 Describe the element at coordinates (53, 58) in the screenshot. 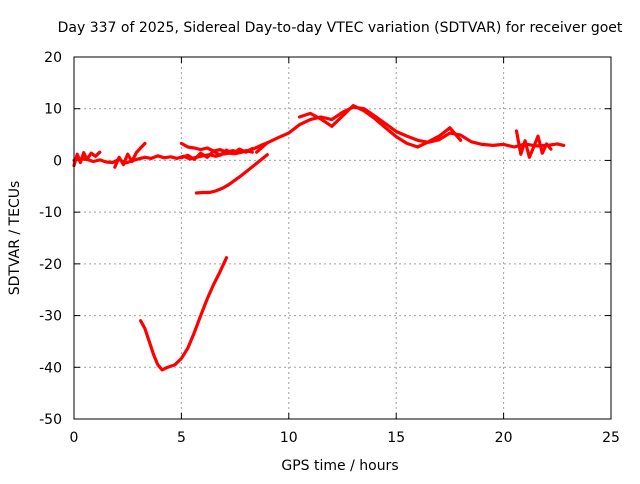

I see `y-tick-label: 20` at that location.